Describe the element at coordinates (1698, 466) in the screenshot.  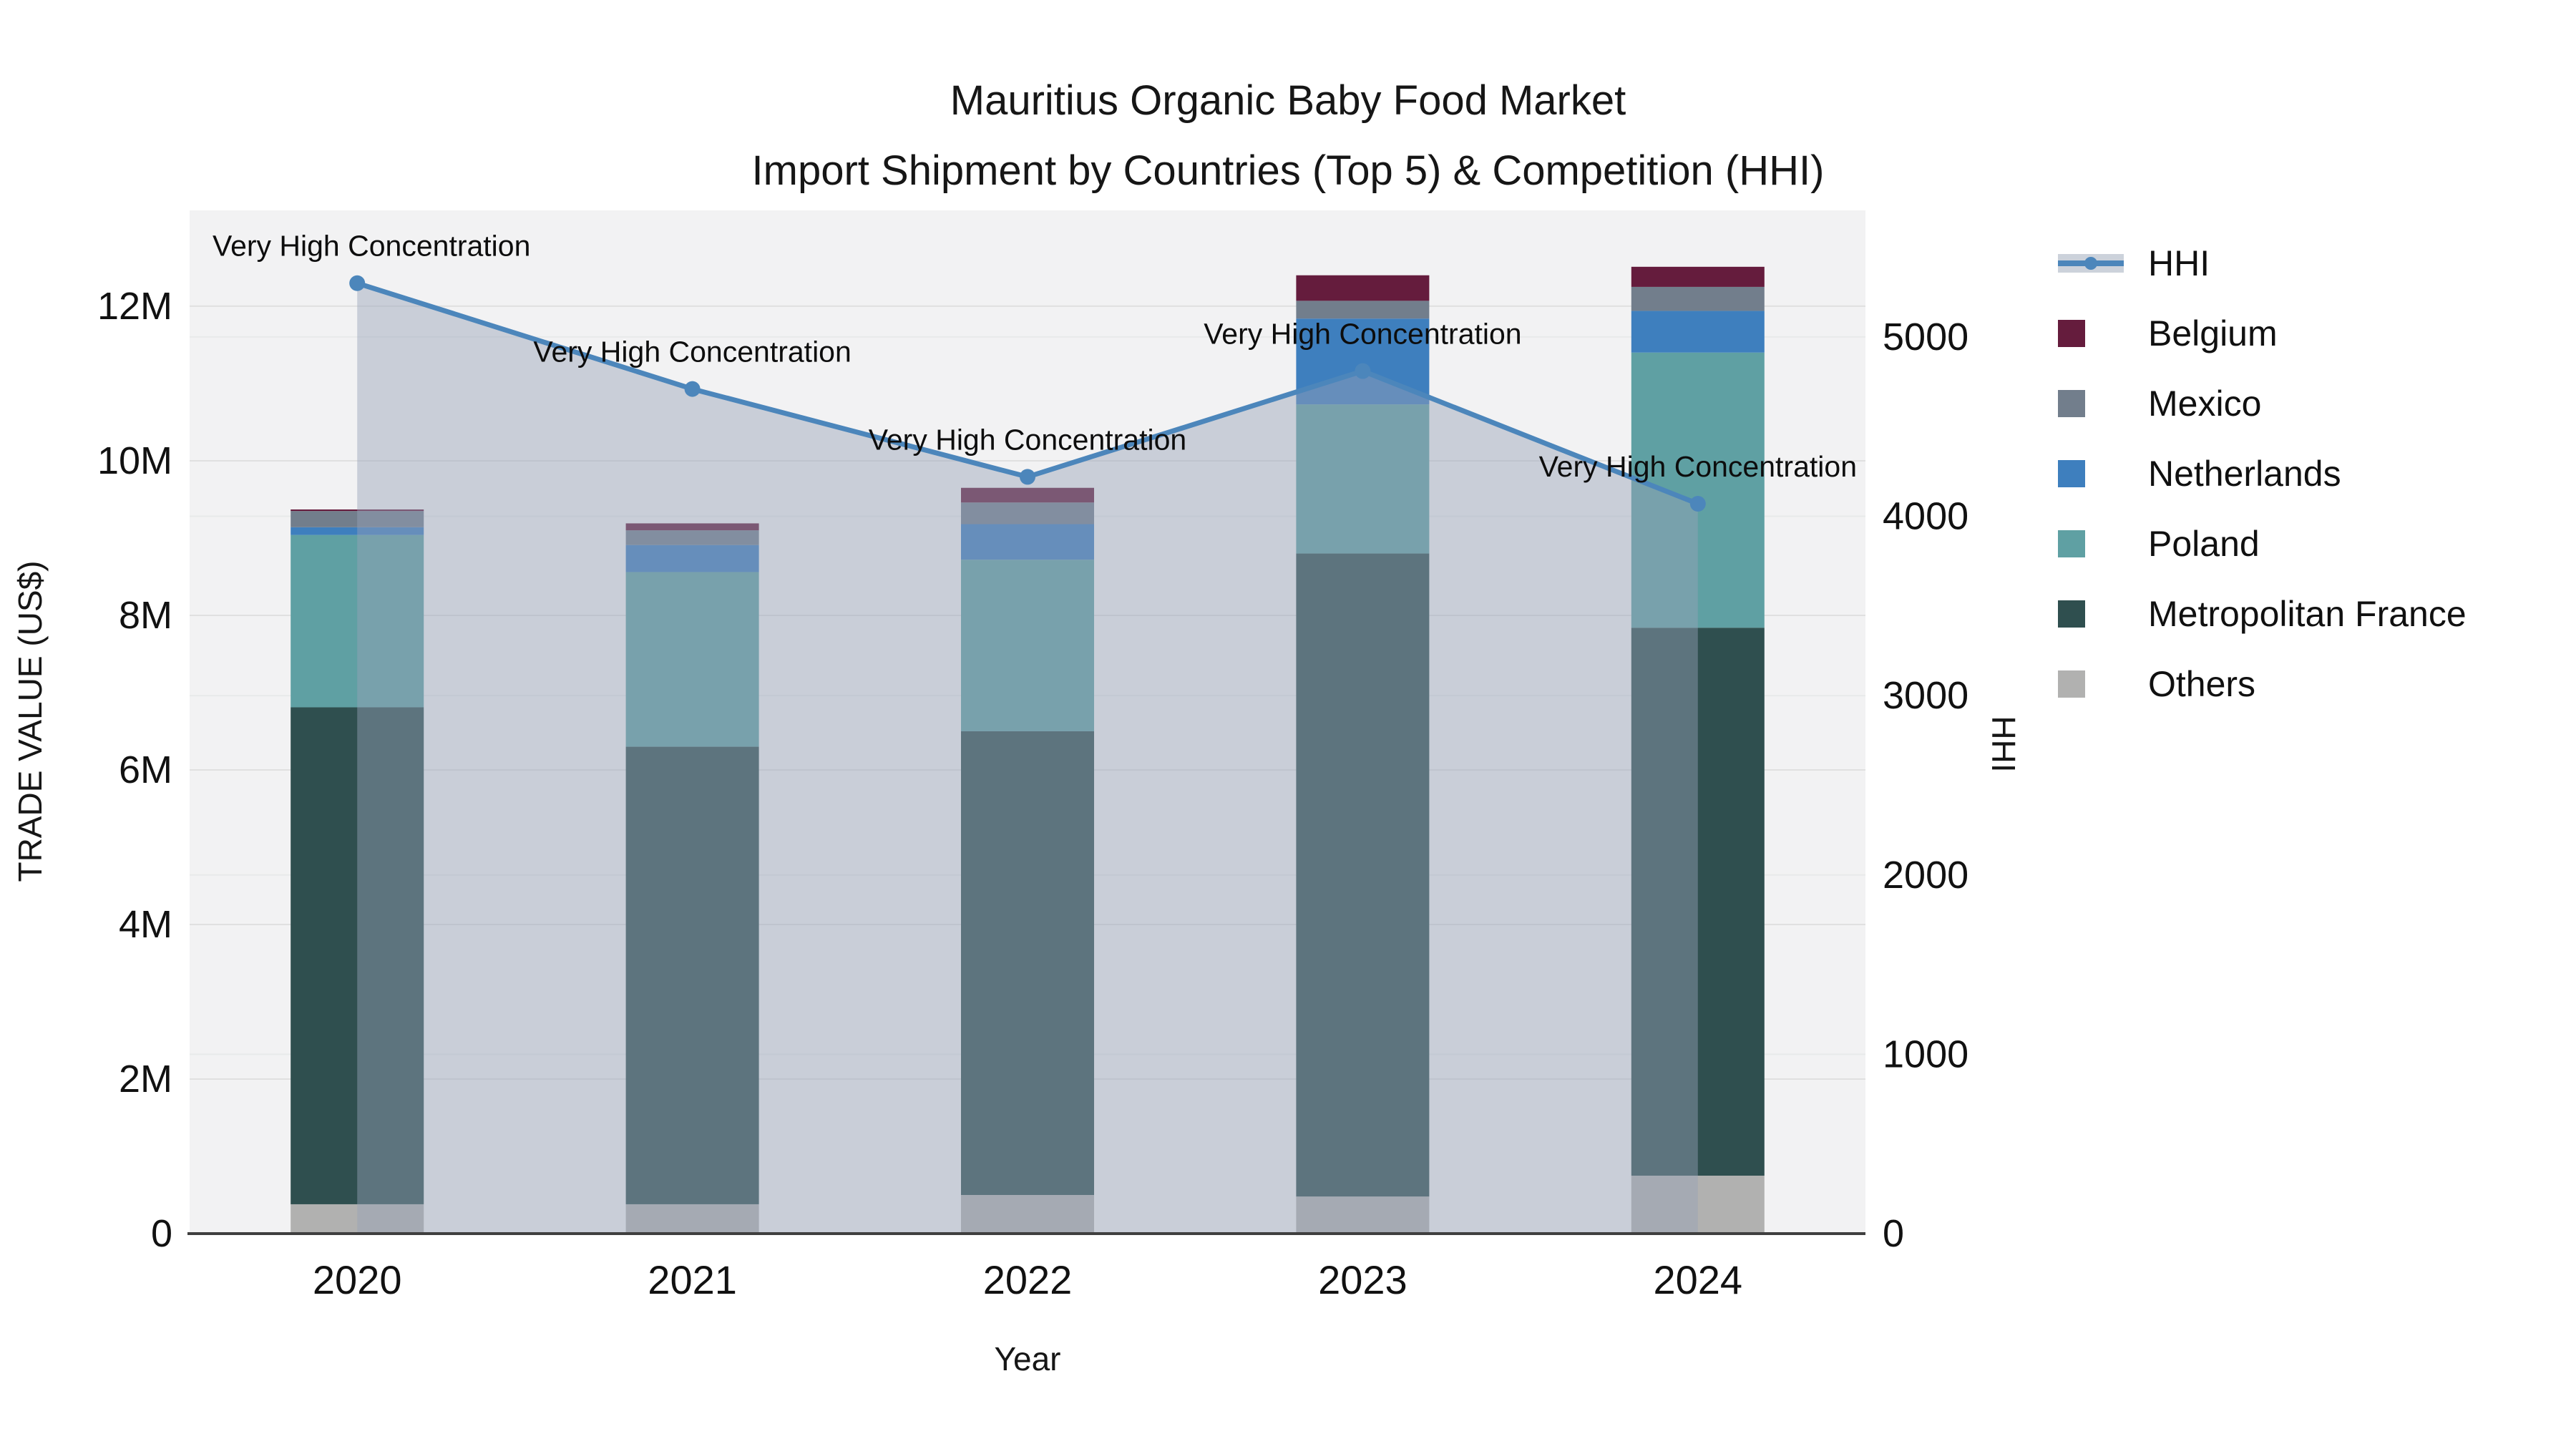
I see `annotation-2024: Very High Concentration` at that location.